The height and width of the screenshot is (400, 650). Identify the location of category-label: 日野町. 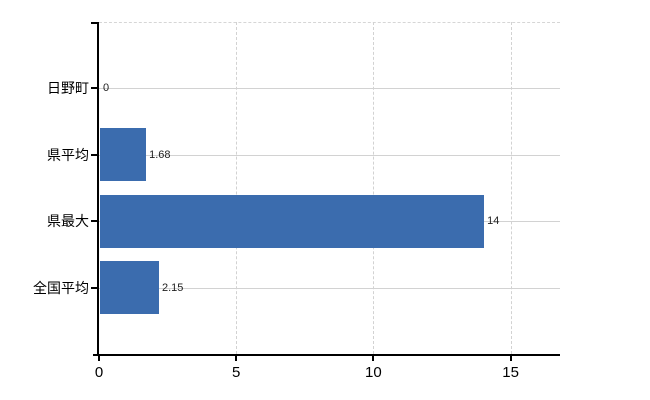
(68, 88).